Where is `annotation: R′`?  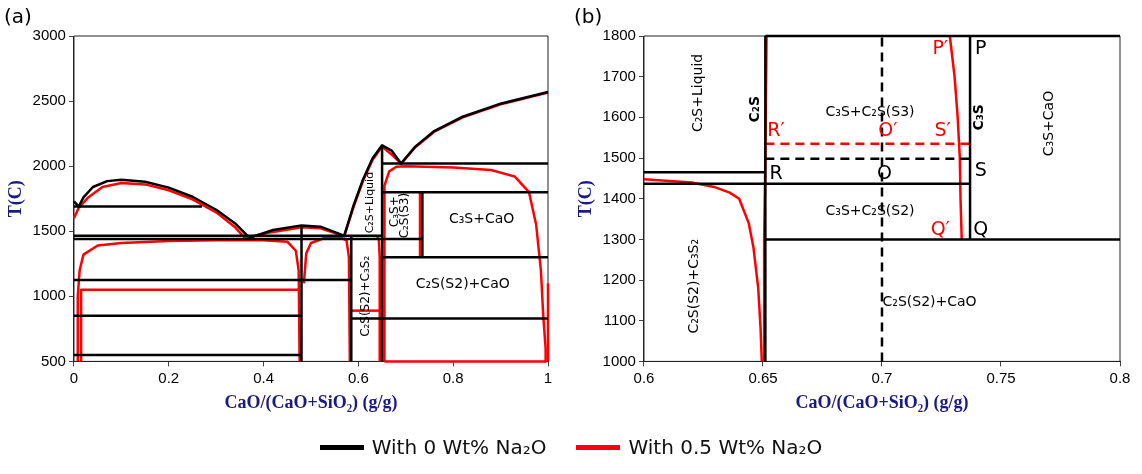
annotation: R′ is located at coordinates (776, 129).